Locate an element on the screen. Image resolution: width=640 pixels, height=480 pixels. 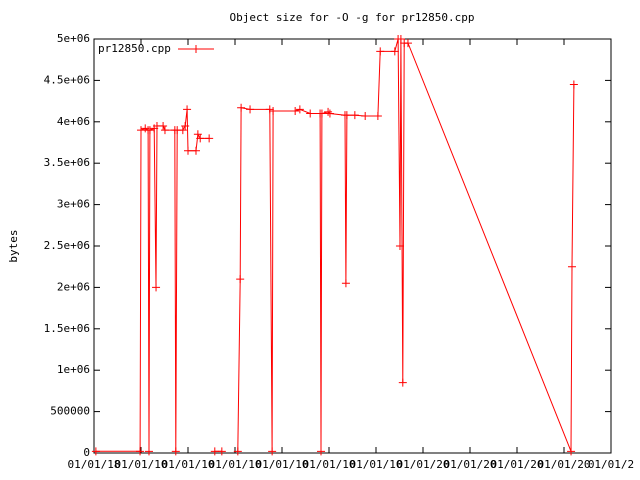
y-tick-label: 4e+06 is located at coordinates (73, 121).